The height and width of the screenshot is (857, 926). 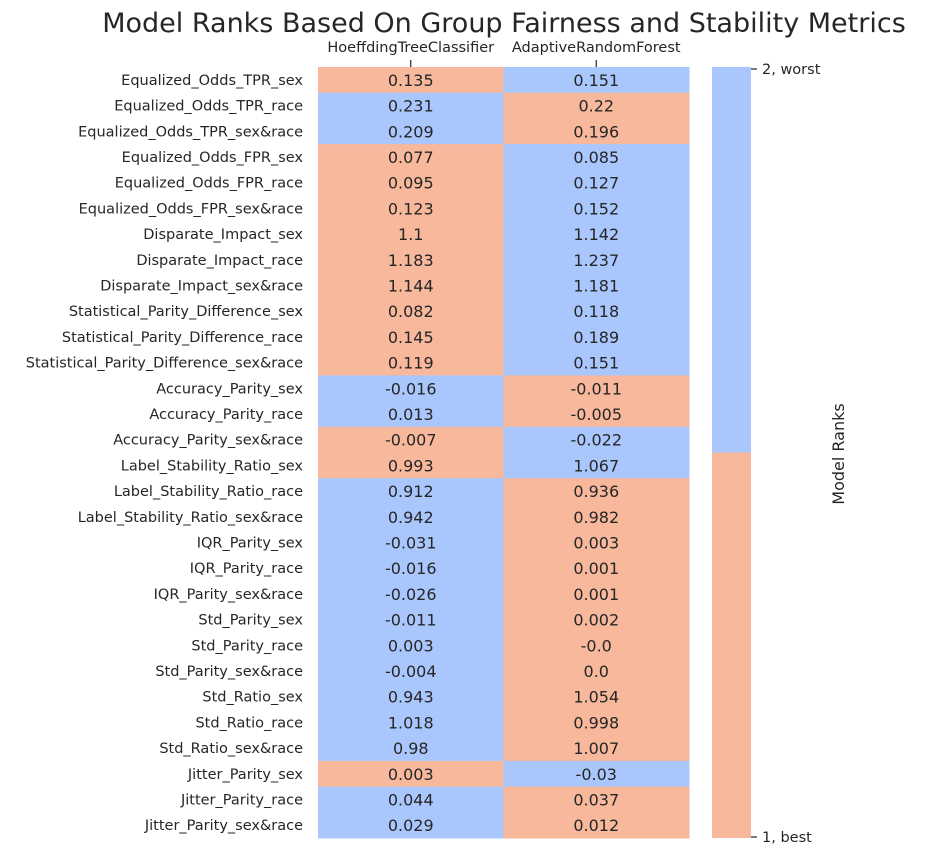 I want to click on row-label: Disparate_Impact_sex&race, so click(x=201, y=286).